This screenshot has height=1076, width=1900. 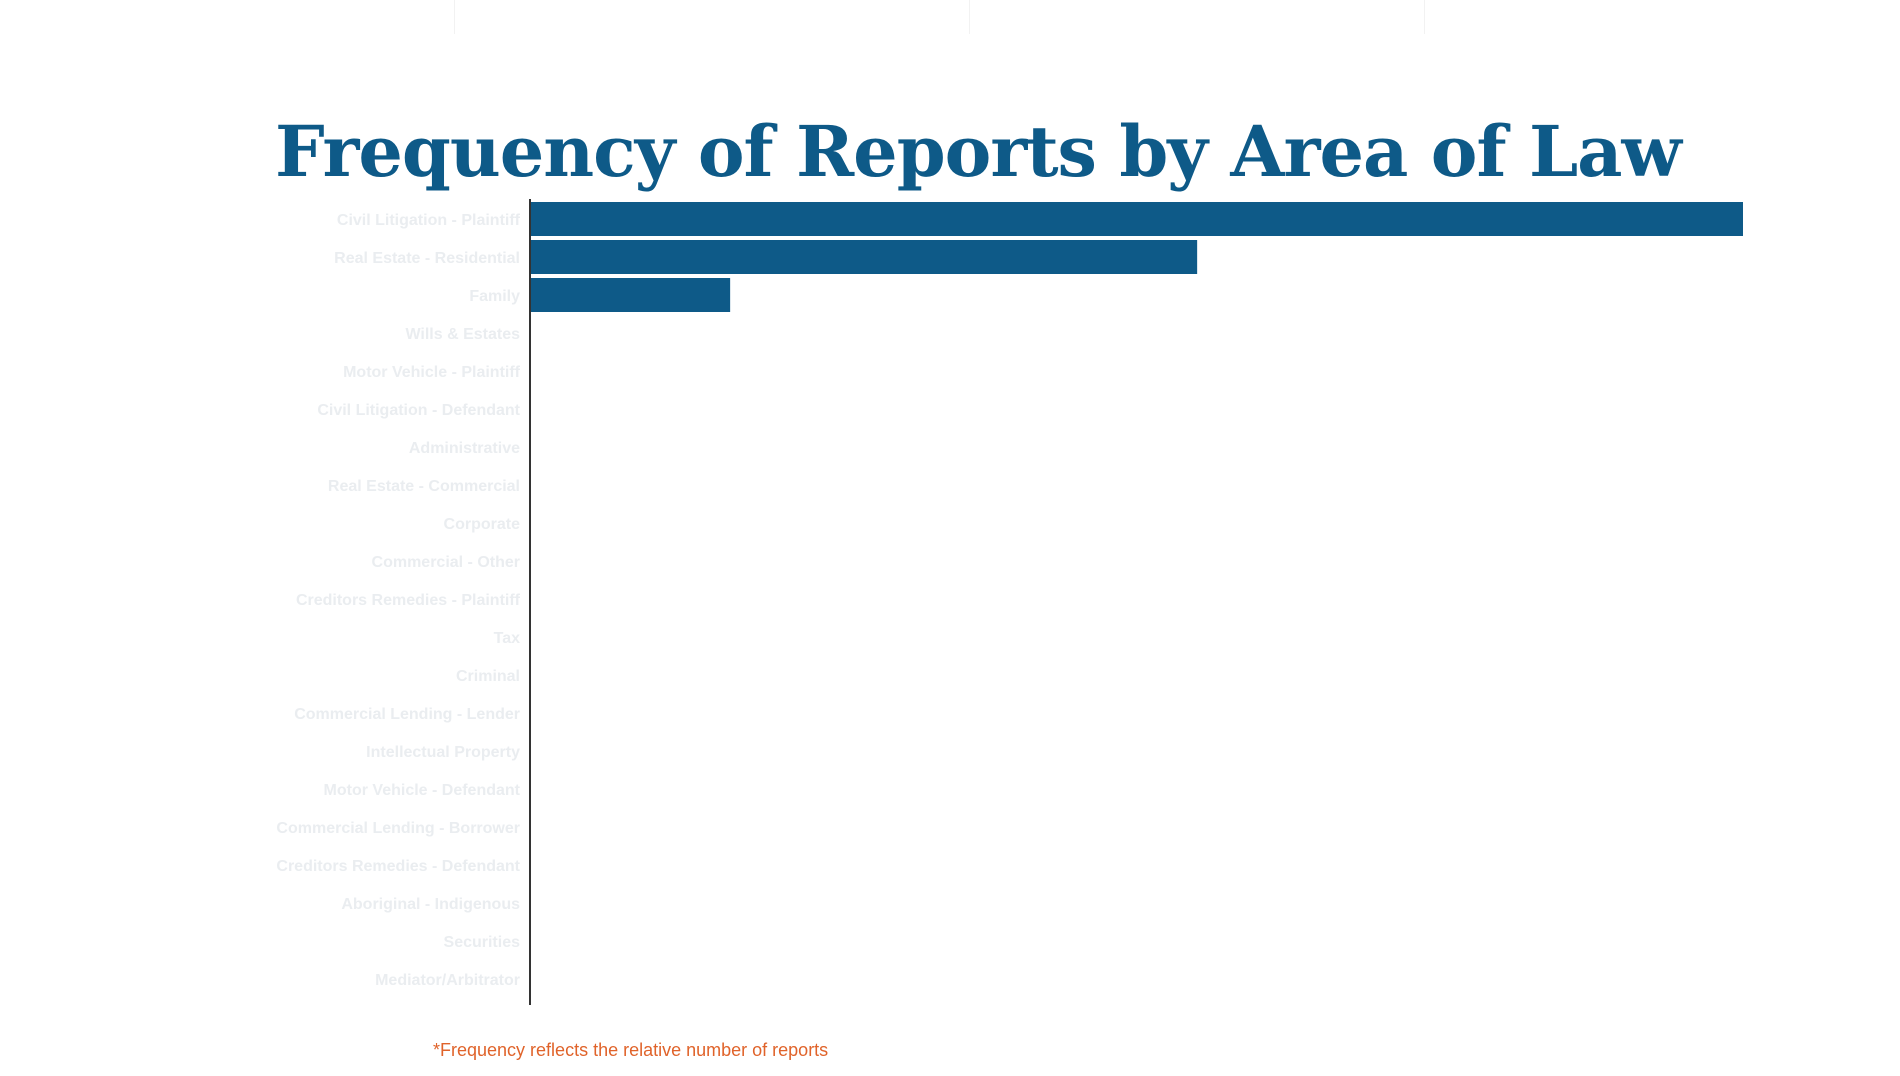 I want to click on category-label: Criminal, so click(x=488, y=676).